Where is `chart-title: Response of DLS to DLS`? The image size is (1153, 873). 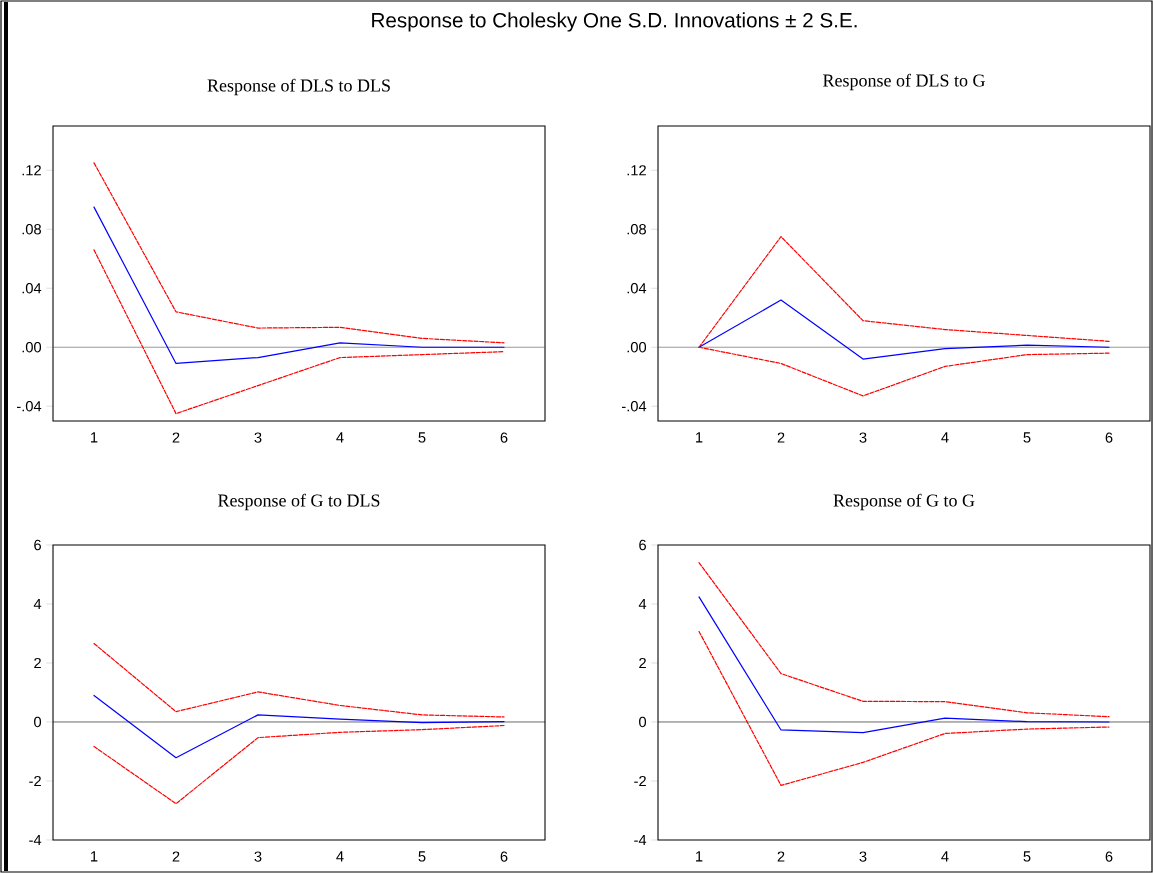
chart-title: Response of DLS to DLS is located at coordinates (298, 87).